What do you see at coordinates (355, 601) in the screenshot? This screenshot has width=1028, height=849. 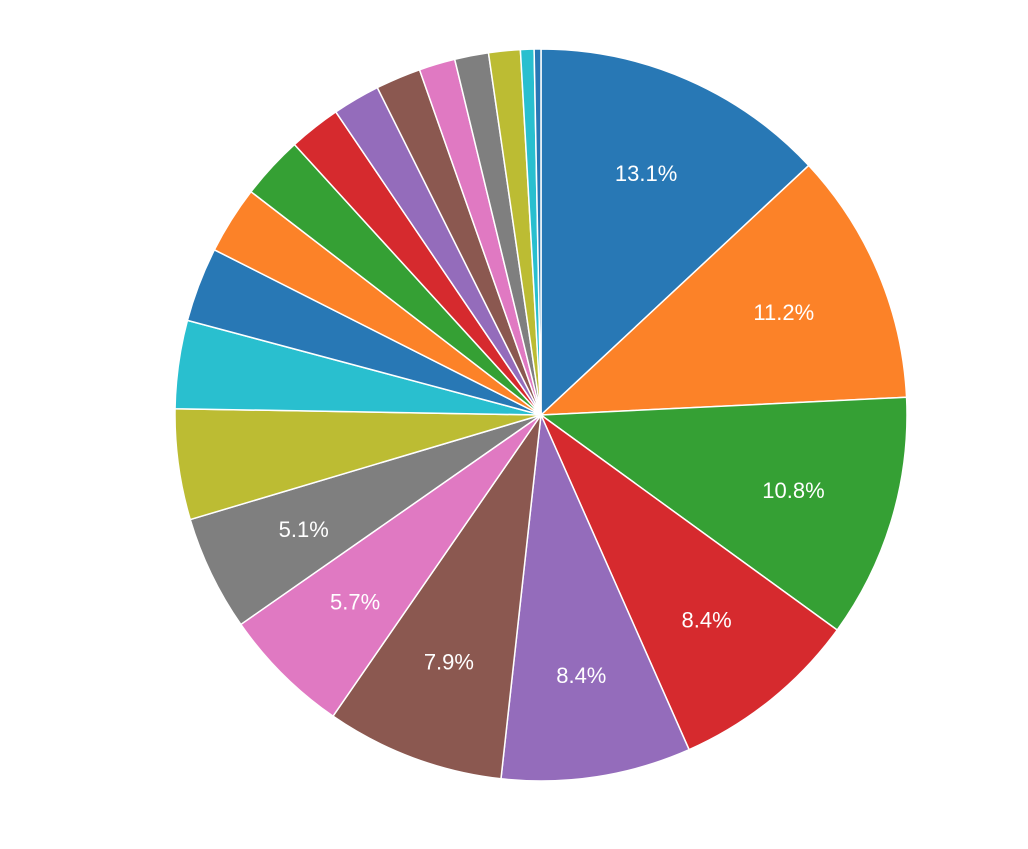 I see `slice-label-7: 5.7%` at bounding box center [355, 601].